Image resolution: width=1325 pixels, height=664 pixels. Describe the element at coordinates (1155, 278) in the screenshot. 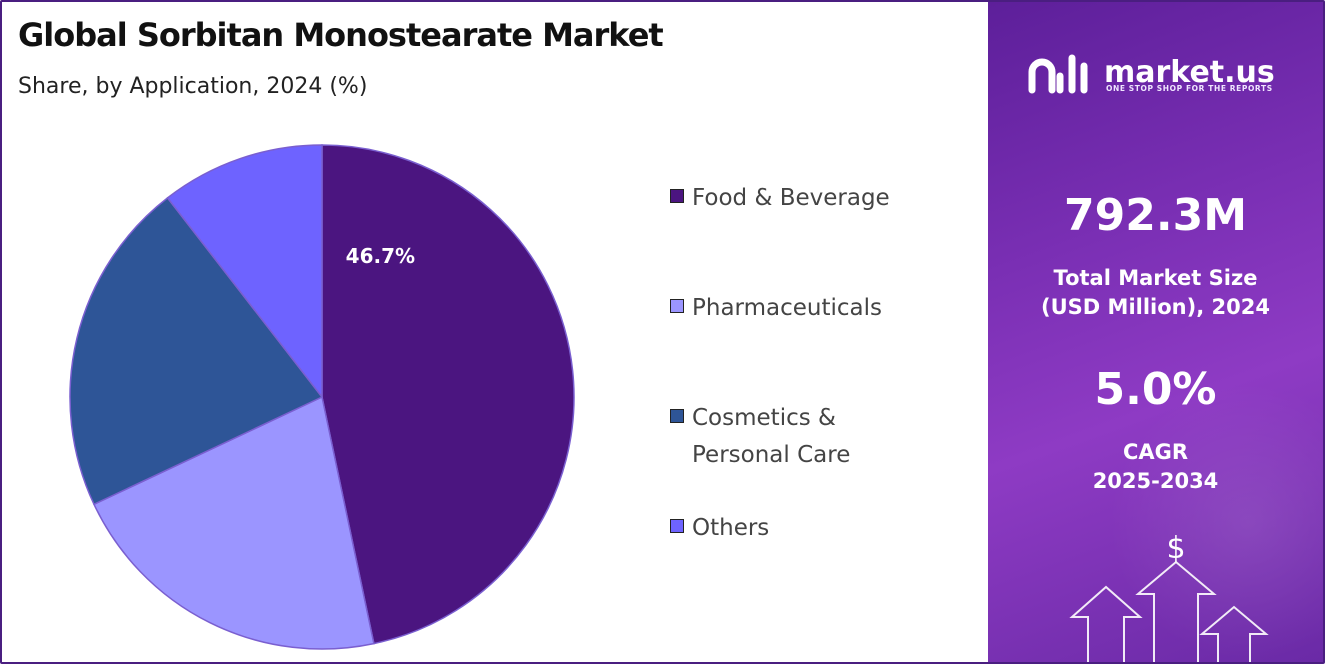

I see `market-size-label-line: Total Market Size` at that location.